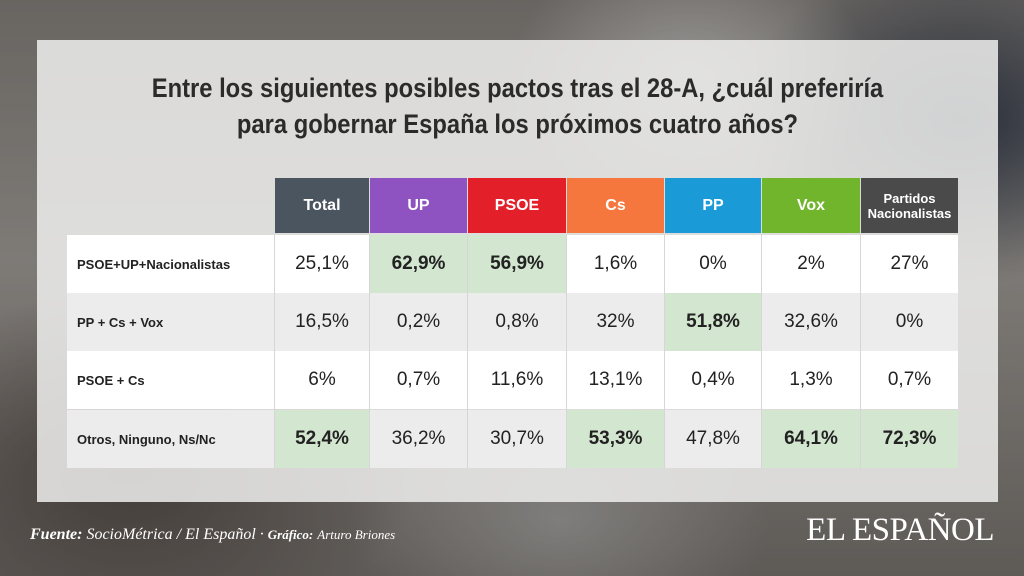 Image resolution: width=1024 pixels, height=576 pixels. What do you see at coordinates (615, 379) in the screenshot?
I see `cell-cs-row-3: 13,1%` at bounding box center [615, 379].